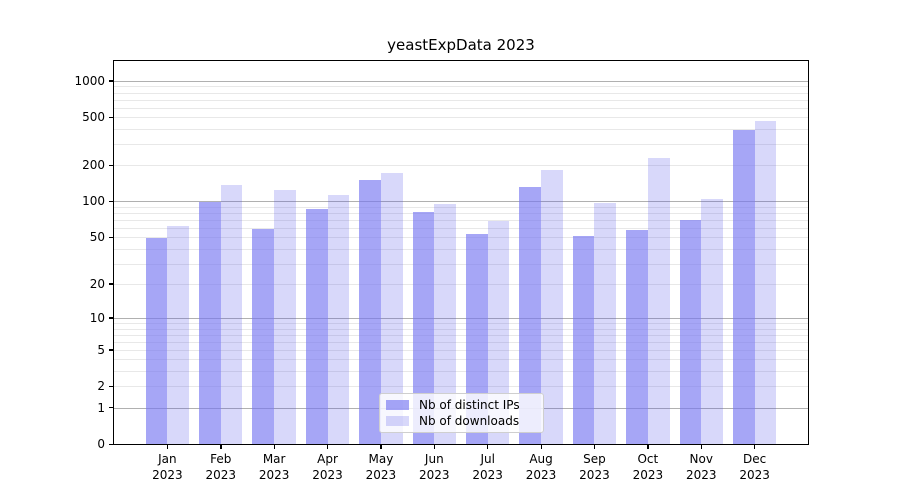 The height and width of the screenshot is (500, 900). Describe the element at coordinates (221, 459) in the screenshot. I see `x-tick-month: Feb` at that location.